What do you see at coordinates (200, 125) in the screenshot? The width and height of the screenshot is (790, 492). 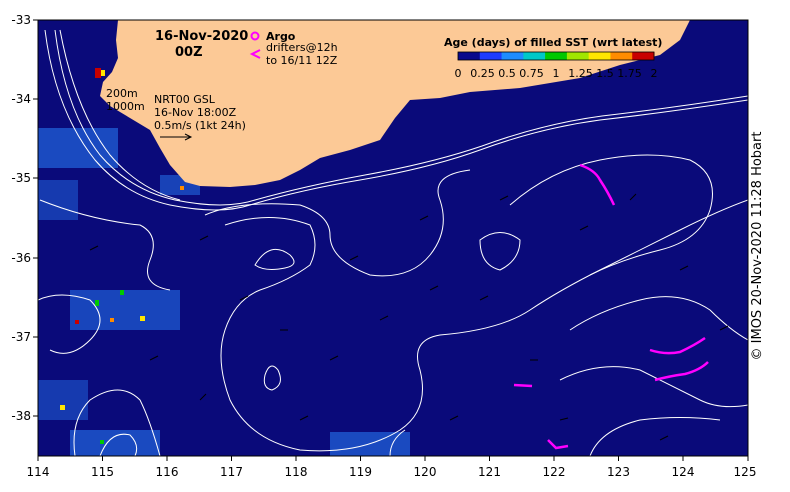 I see `velocity-scale-label: 0.5m/s (1kt 24h)` at bounding box center [200, 125].